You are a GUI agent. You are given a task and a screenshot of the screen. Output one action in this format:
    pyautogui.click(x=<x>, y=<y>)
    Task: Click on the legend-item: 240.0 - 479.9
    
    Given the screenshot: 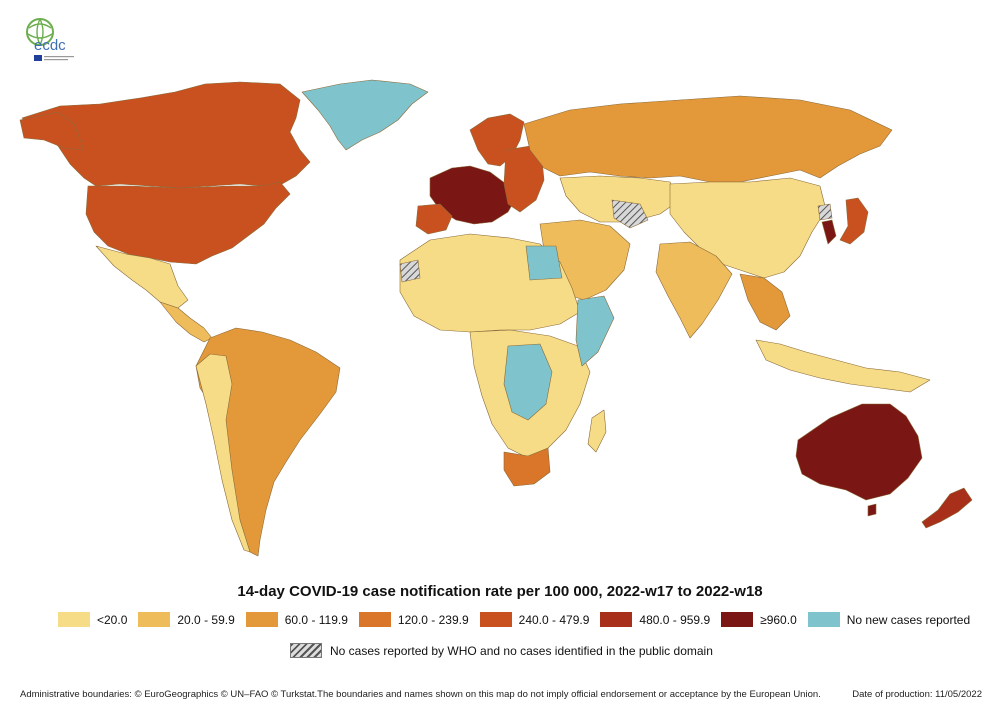 What is the action you would take?
    pyautogui.click(x=534, y=619)
    